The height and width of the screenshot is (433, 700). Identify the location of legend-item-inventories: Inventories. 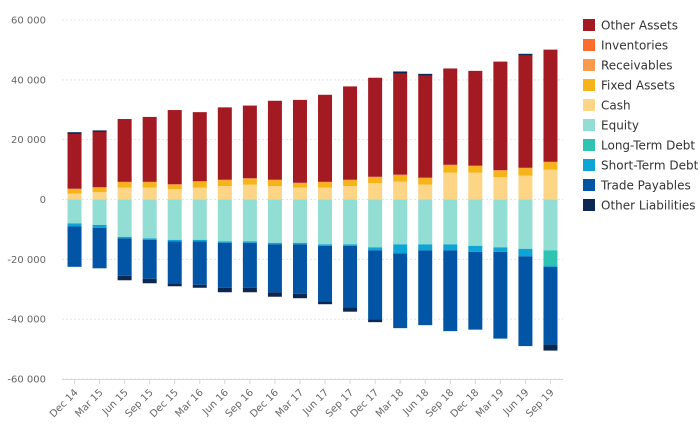
(625, 46).